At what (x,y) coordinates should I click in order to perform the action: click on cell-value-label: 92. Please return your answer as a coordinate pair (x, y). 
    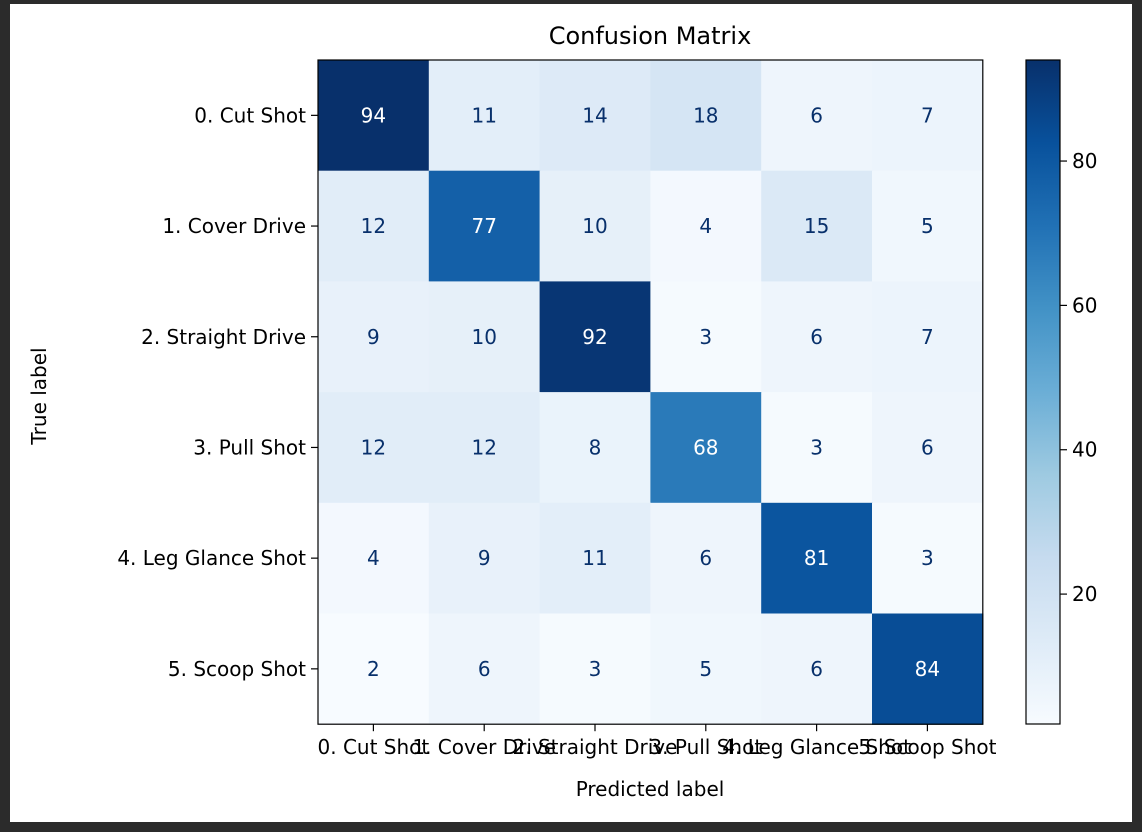
    Looking at the image, I should click on (594, 337).